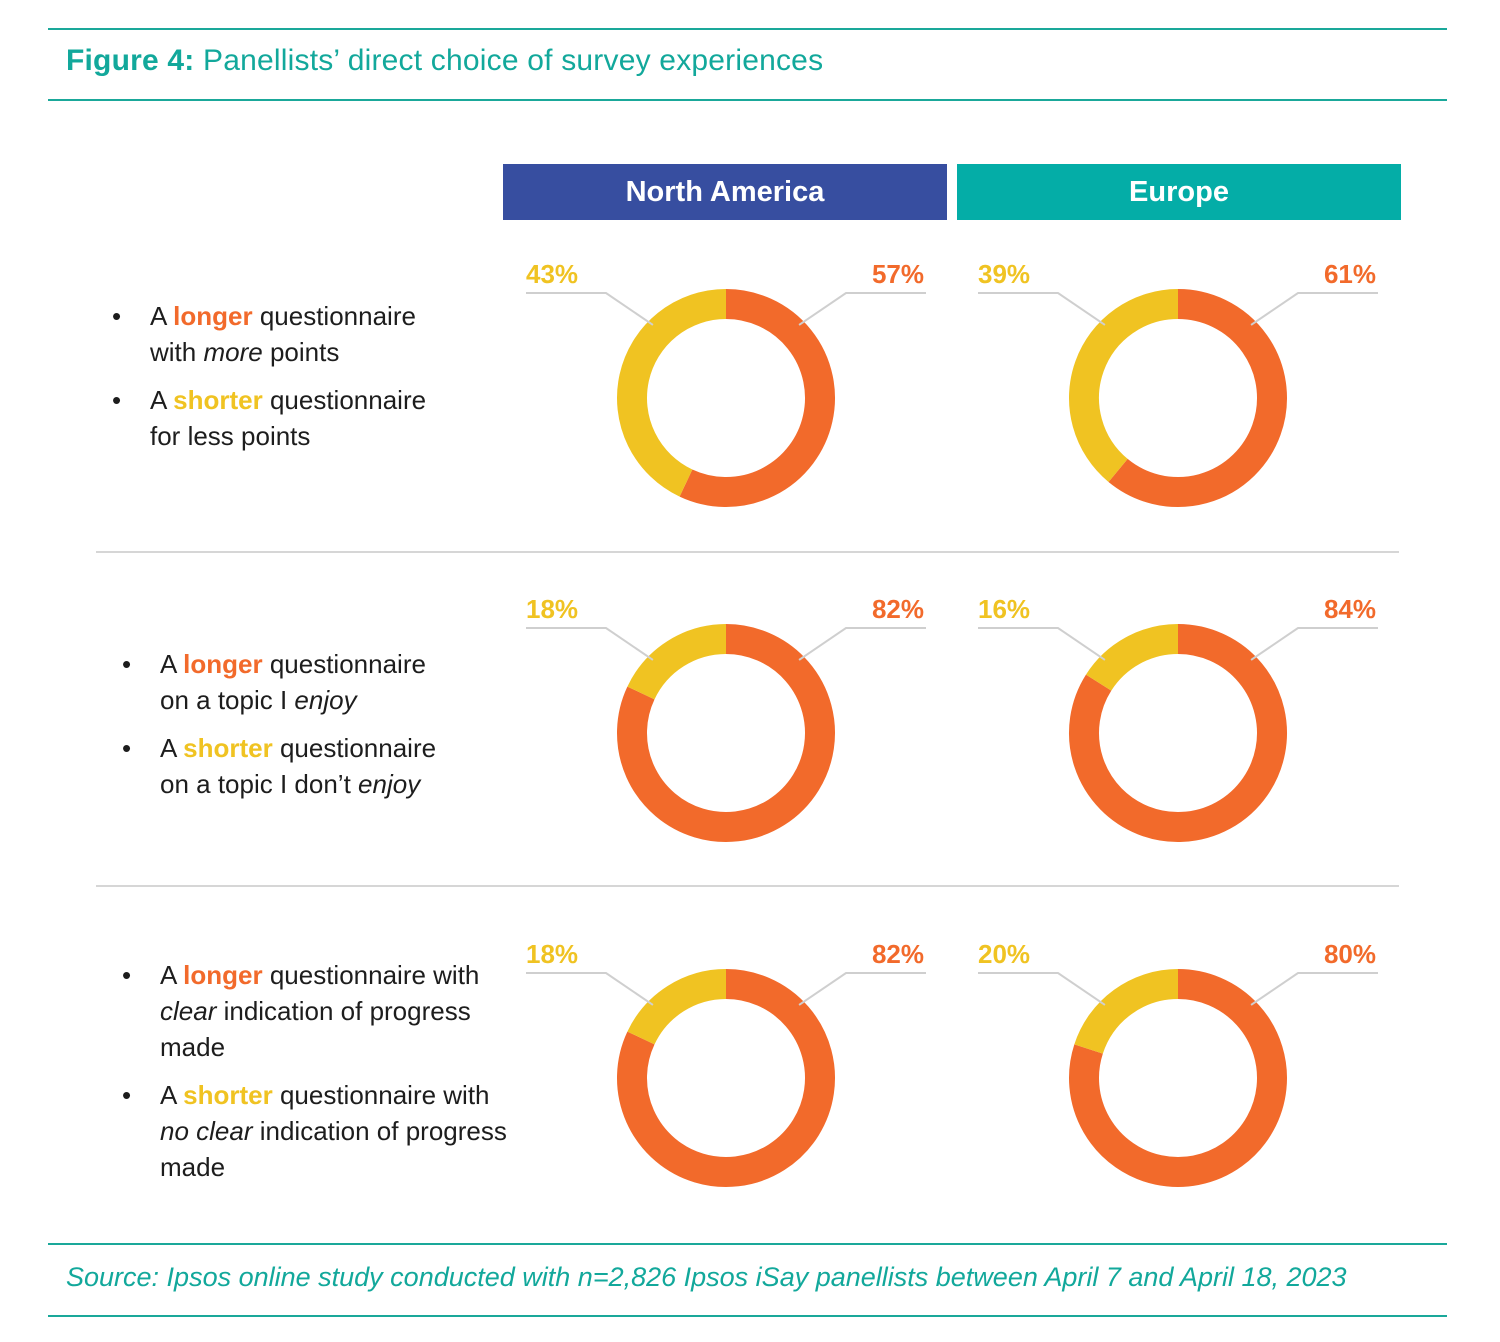  Describe the element at coordinates (898, 274) in the screenshot. I see `label-longer: 57%` at that location.